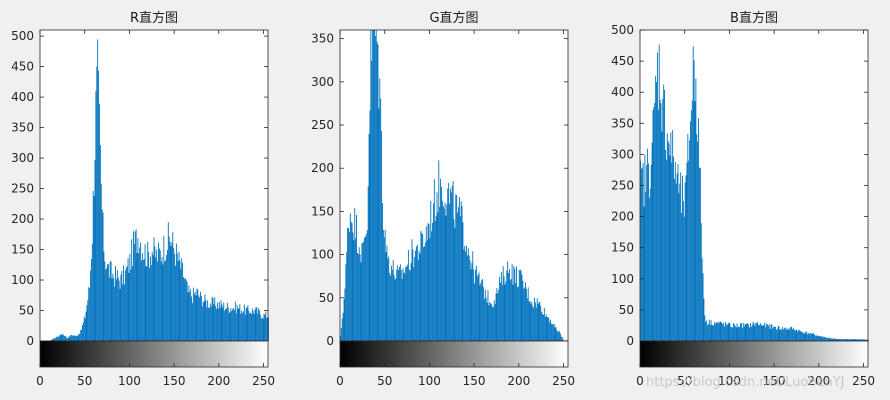 The height and width of the screenshot is (400, 890). What do you see at coordinates (322, 39) in the screenshot?
I see `y-tick-label: 350` at bounding box center [322, 39].